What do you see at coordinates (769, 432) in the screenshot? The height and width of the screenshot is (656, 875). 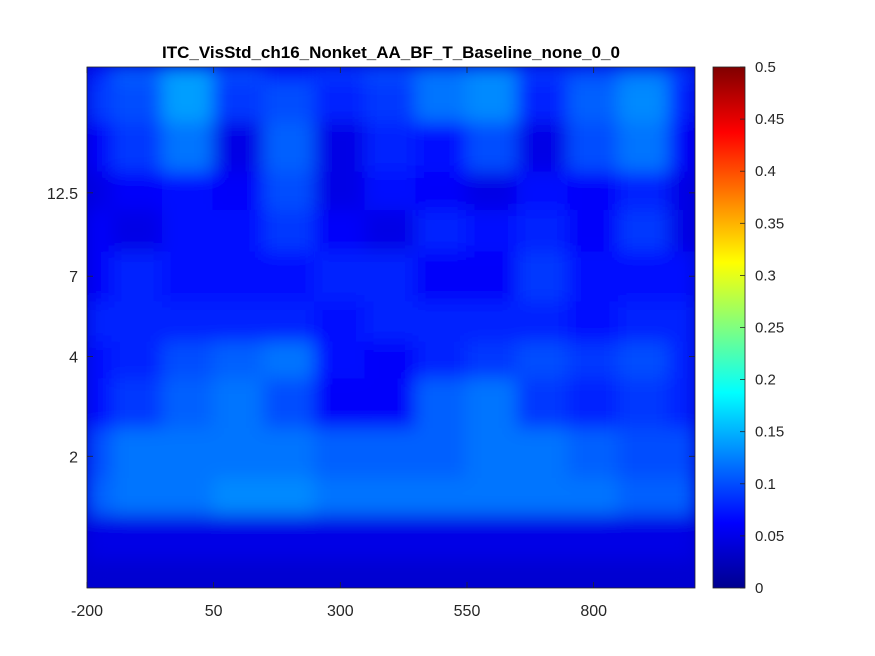 I see `colorbar-tick-label: 0.15` at bounding box center [769, 432].